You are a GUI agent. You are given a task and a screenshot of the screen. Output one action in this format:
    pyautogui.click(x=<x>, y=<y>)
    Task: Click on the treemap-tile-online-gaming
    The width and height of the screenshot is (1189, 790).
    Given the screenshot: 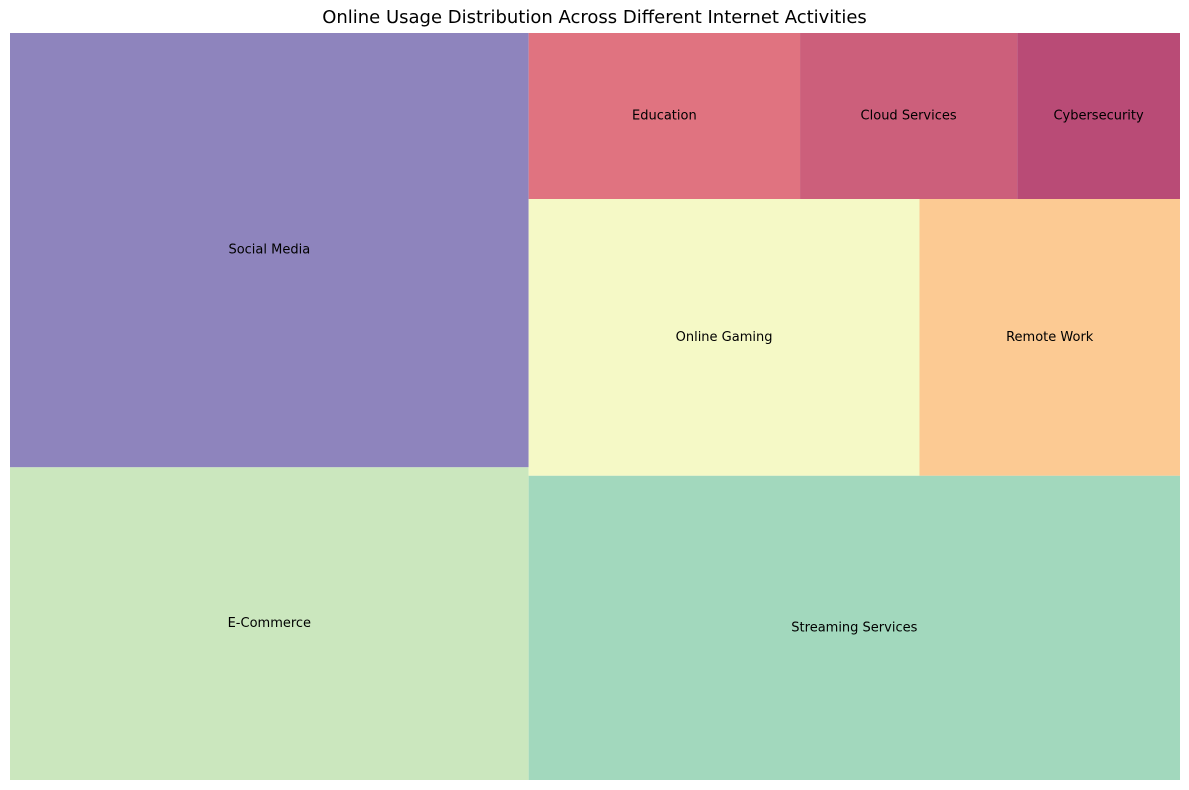 What is the action you would take?
    pyautogui.click(x=724, y=337)
    